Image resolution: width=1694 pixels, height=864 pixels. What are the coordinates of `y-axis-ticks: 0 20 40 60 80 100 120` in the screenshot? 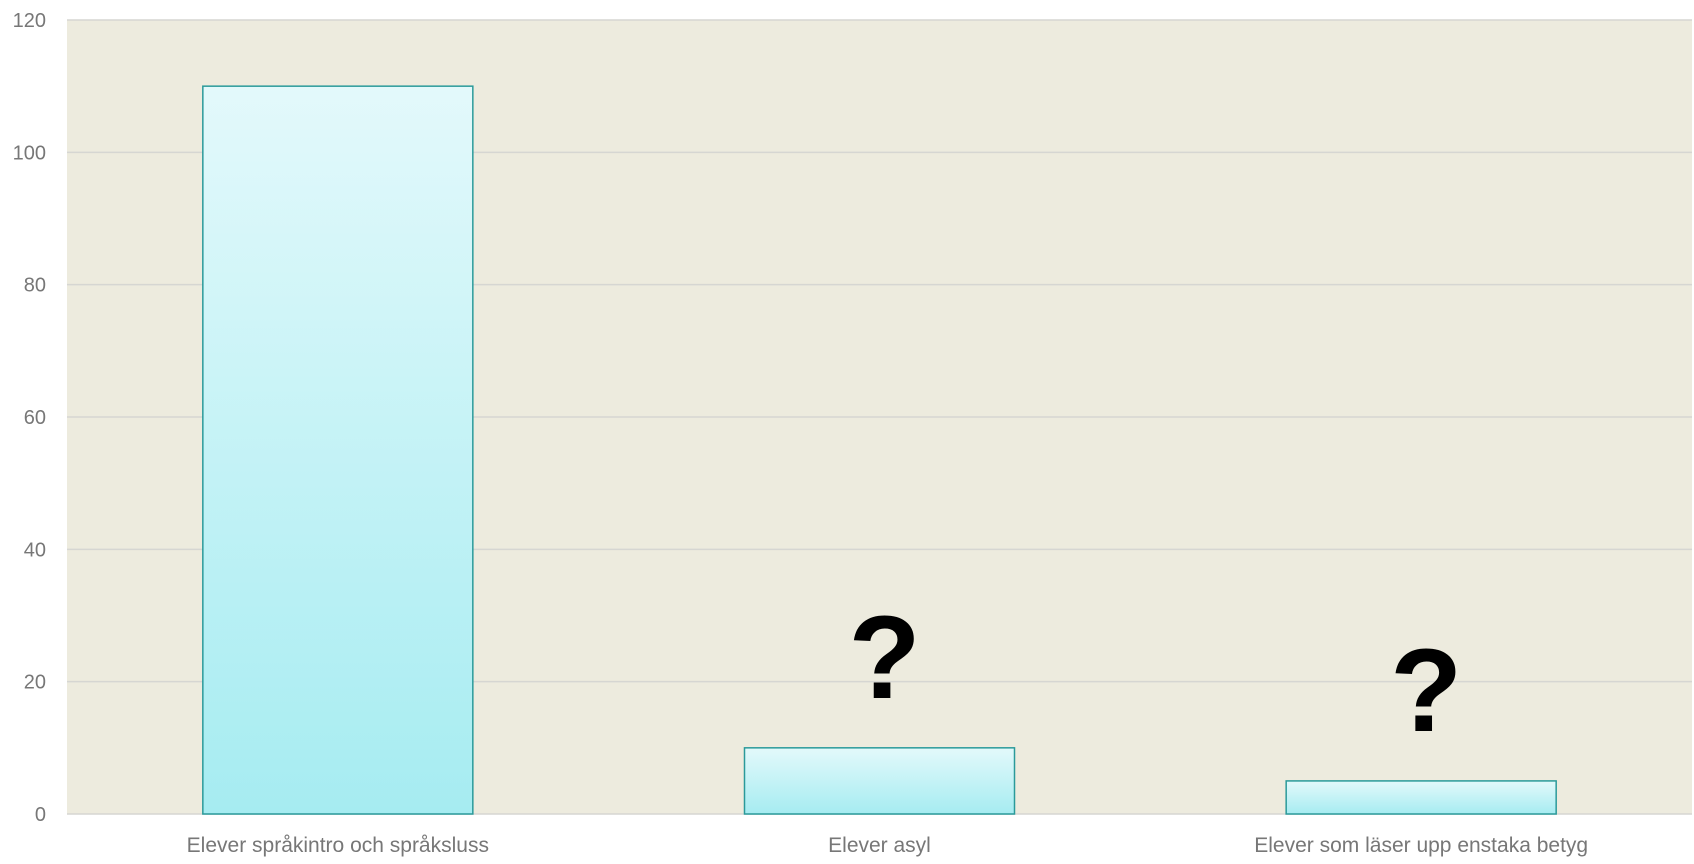 It's located at (29, 418).